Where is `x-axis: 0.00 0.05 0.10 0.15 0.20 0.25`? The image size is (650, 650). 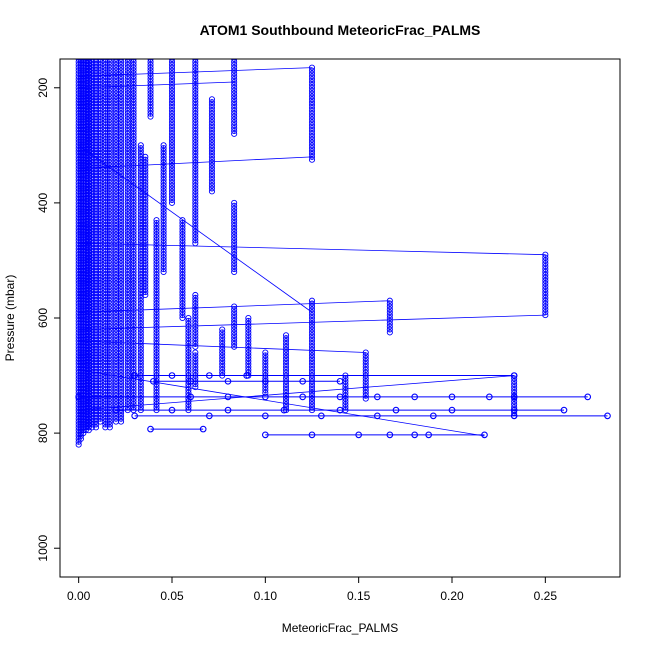
x-axis: 0.00 0.05 0.10 0.15 0.20 0.25 is located at coordinates (312, 589).